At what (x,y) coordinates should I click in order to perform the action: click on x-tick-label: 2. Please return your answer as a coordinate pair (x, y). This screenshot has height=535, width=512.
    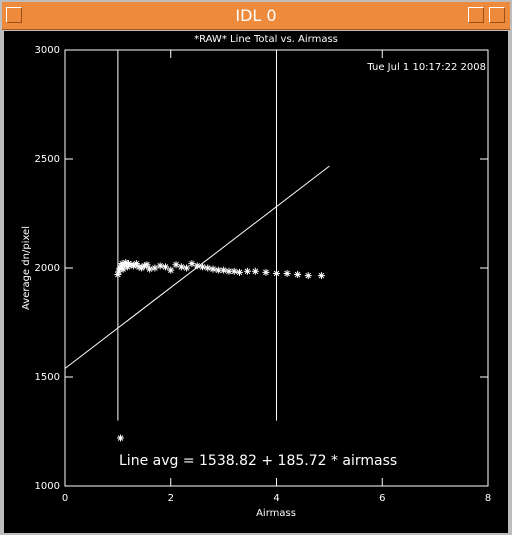
    Looking at the image, I should click on (171, 498).